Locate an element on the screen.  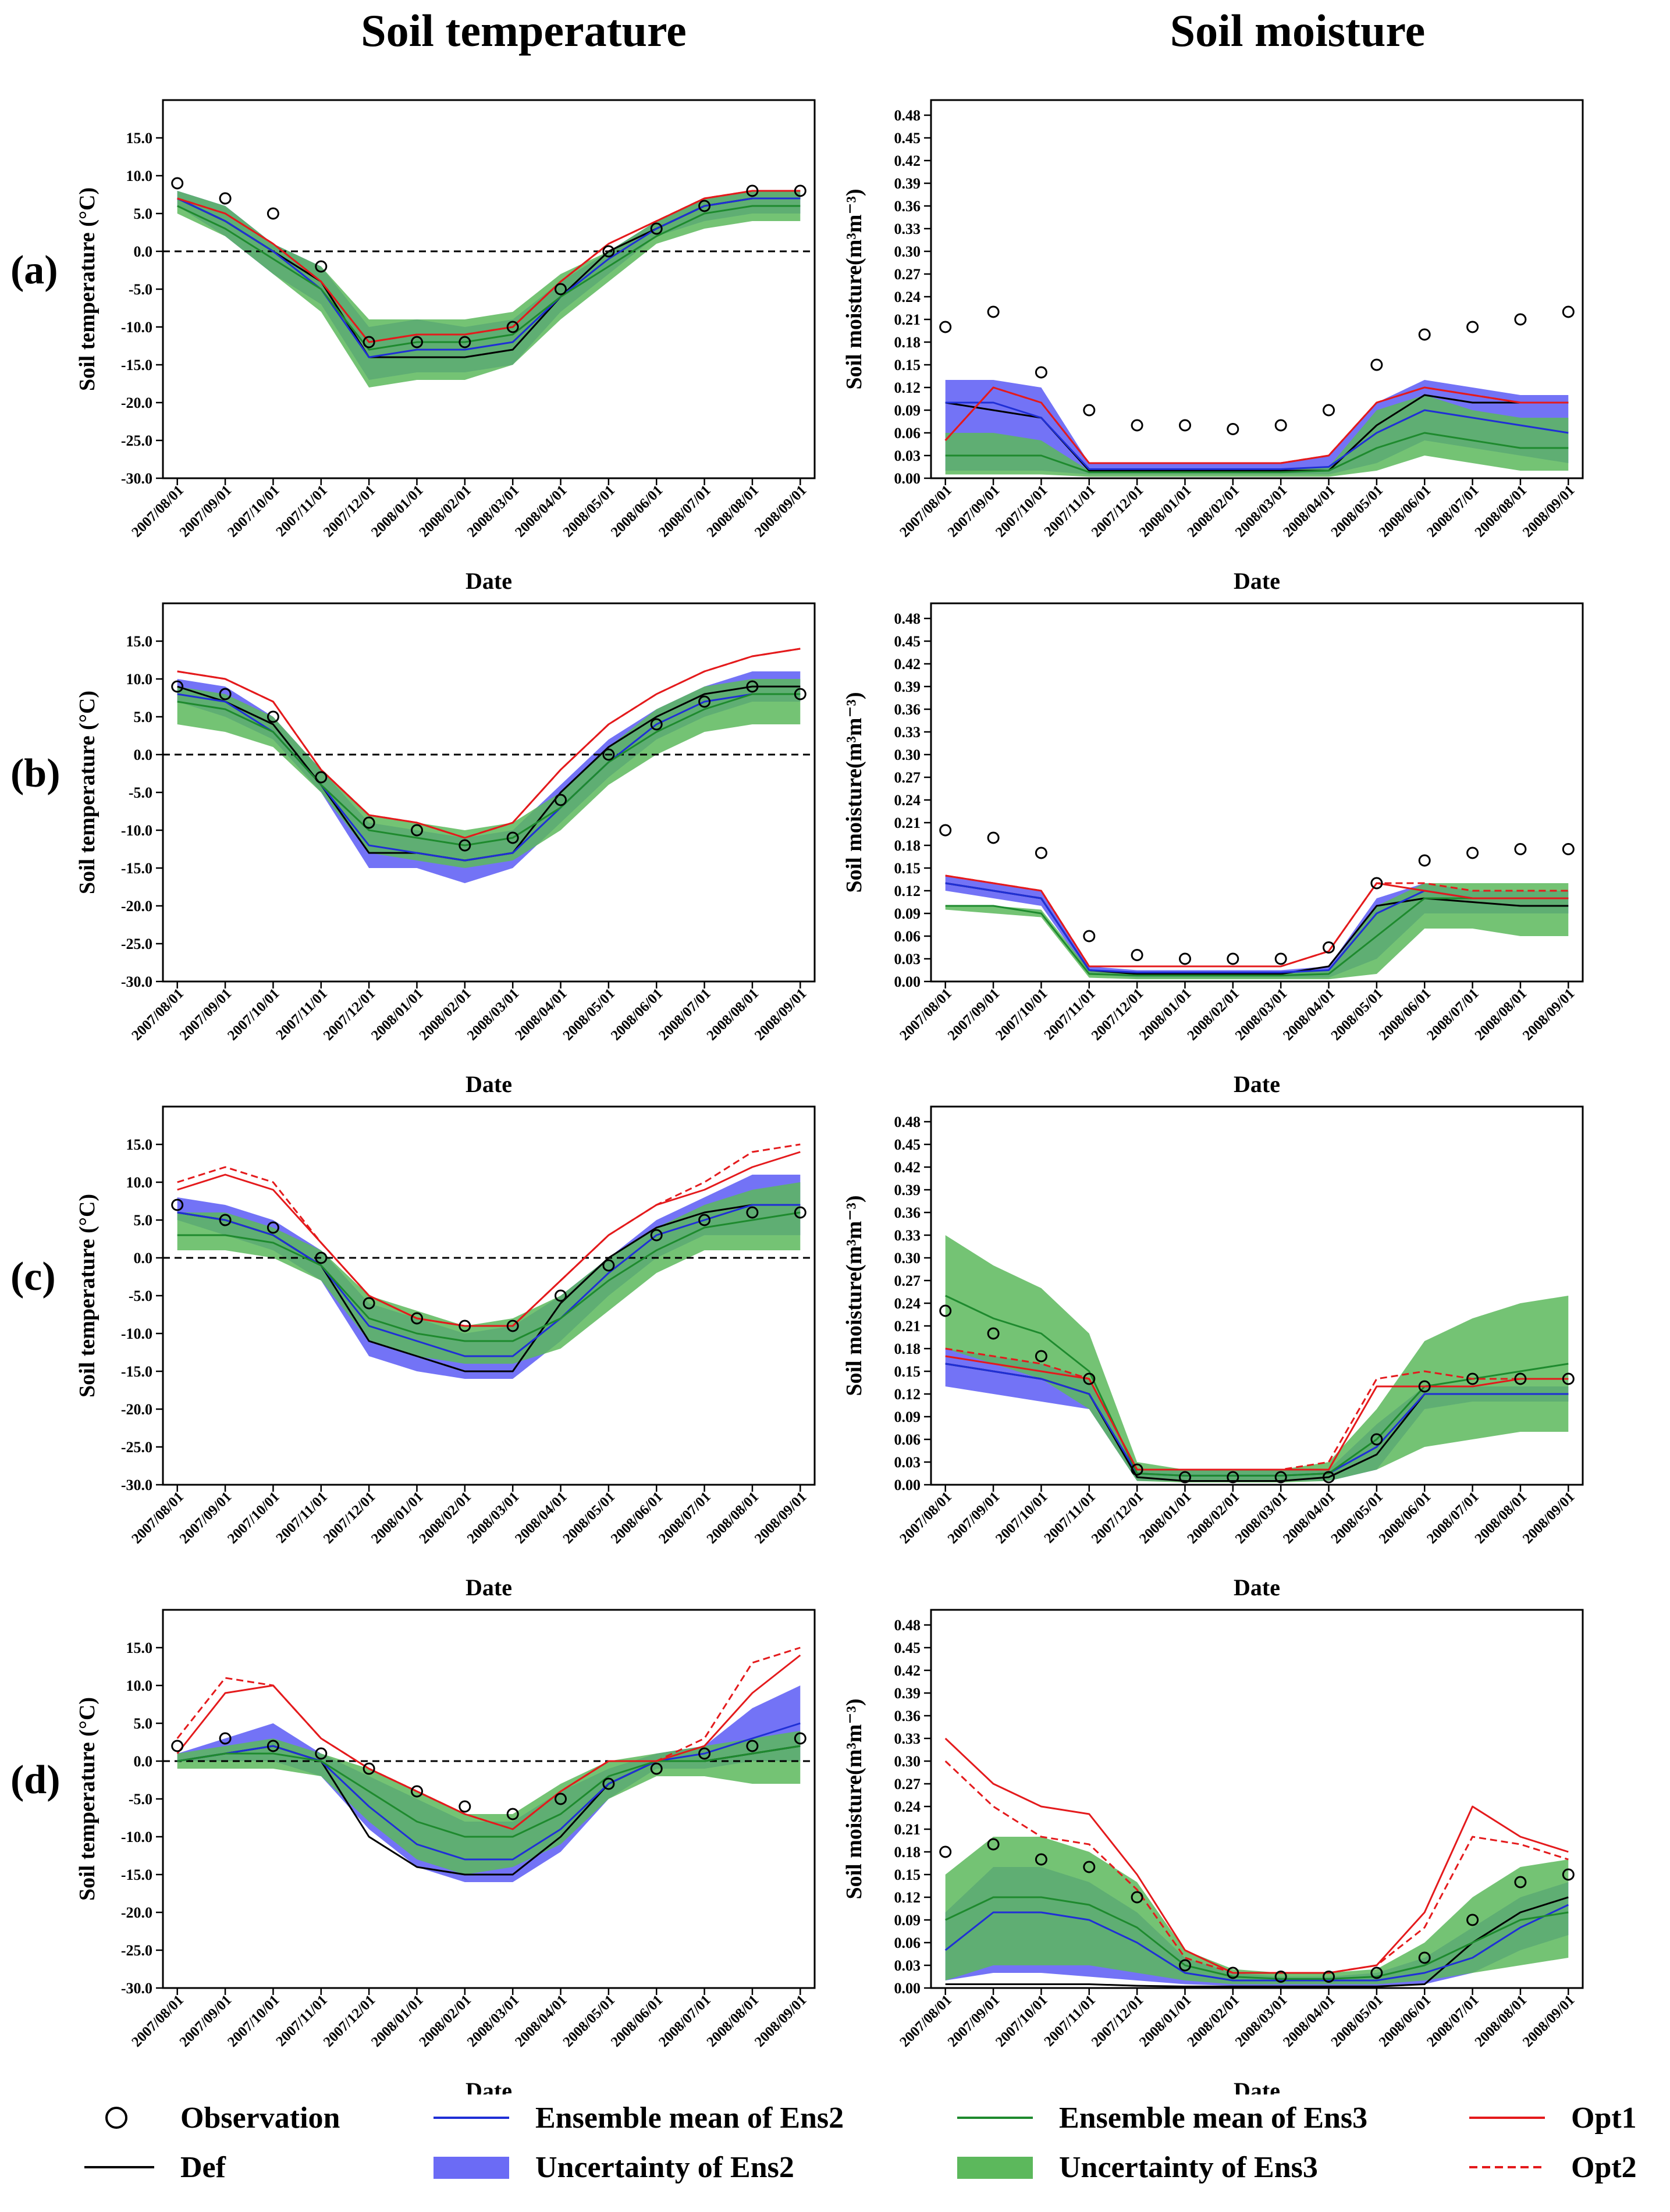
y-tick-label: 0.06 is located at coordinates (907, 1942).